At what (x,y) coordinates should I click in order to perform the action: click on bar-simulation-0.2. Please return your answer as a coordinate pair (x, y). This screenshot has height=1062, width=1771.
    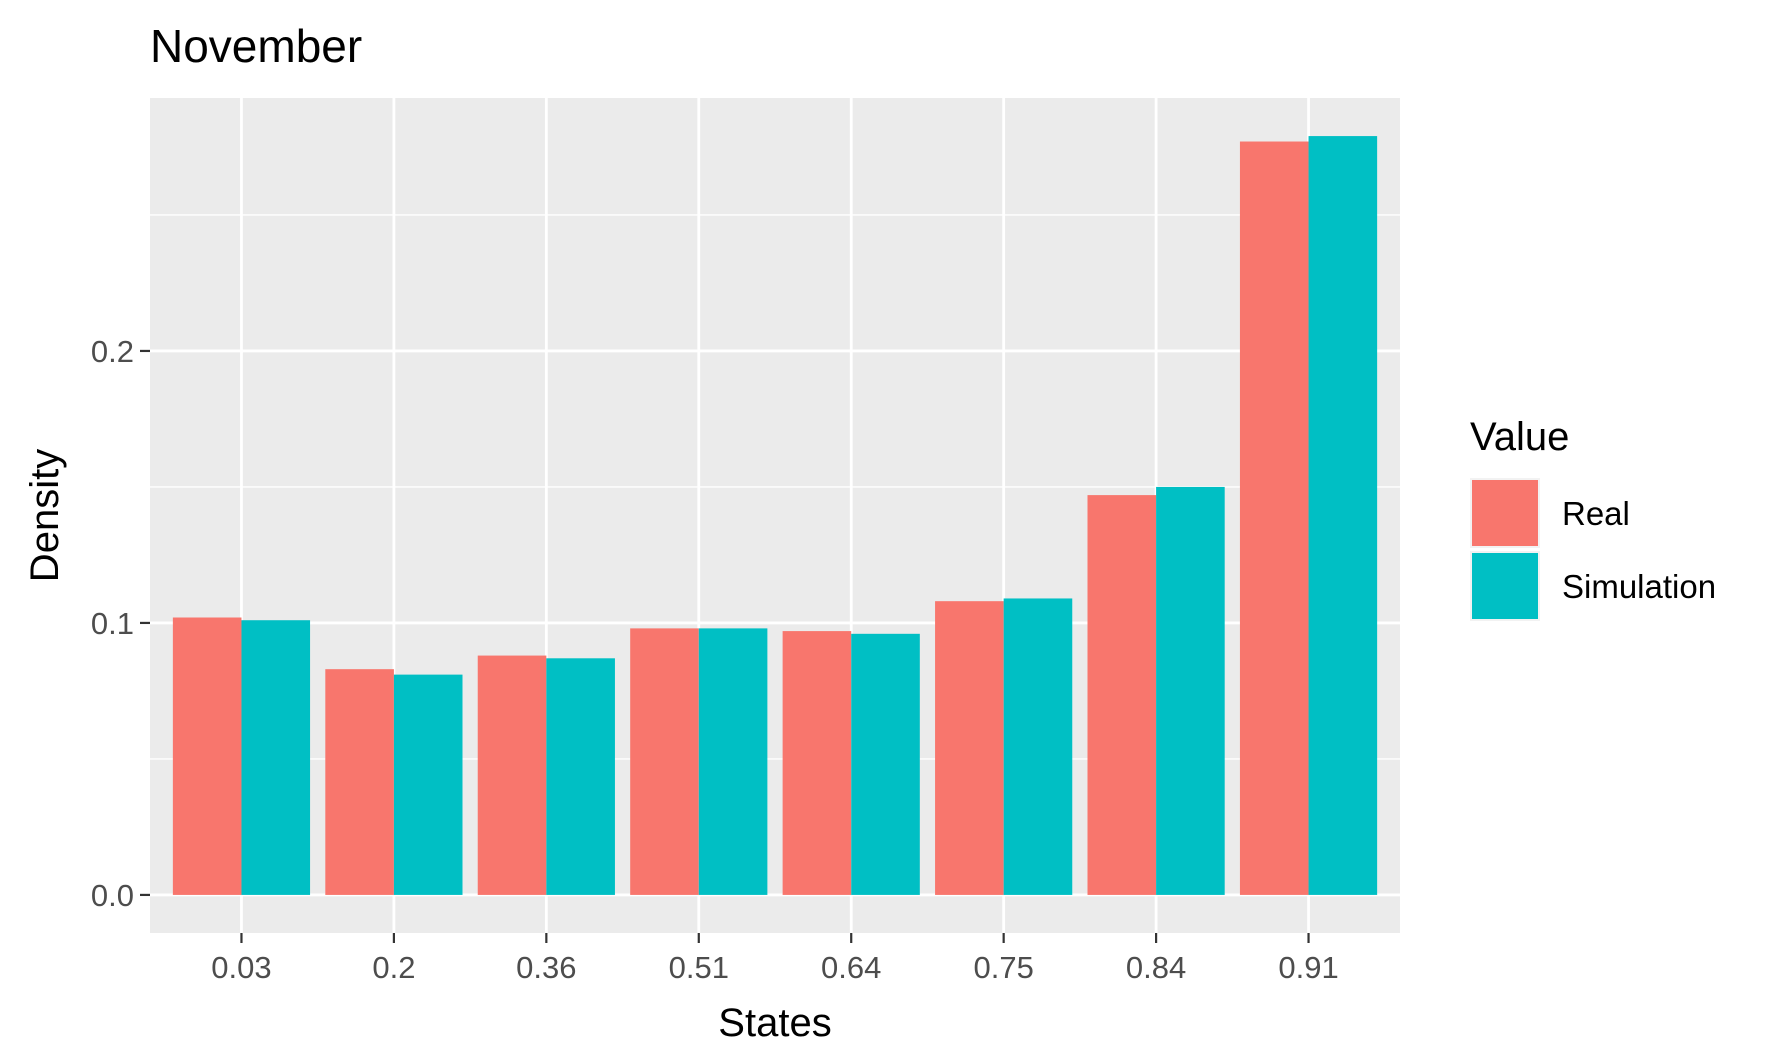
    Looking at the image, I should click on (428, 784).